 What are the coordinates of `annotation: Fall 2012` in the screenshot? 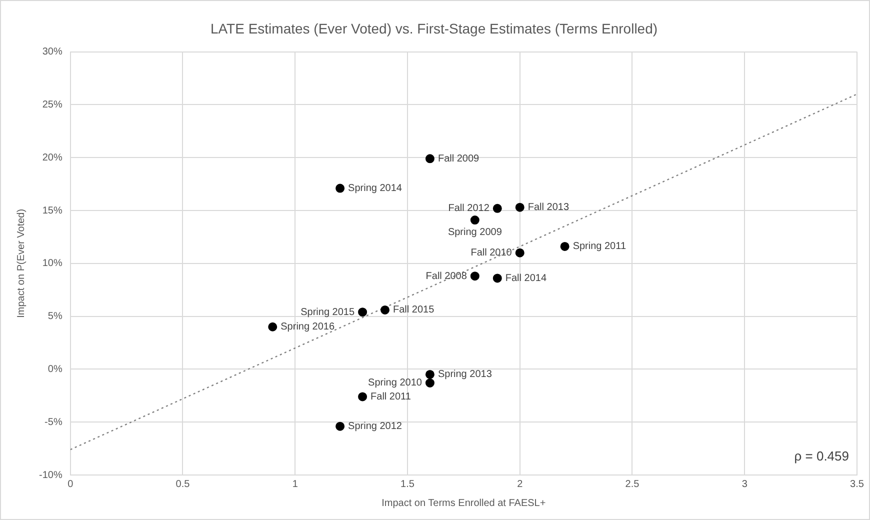 It's located at (469, 208).